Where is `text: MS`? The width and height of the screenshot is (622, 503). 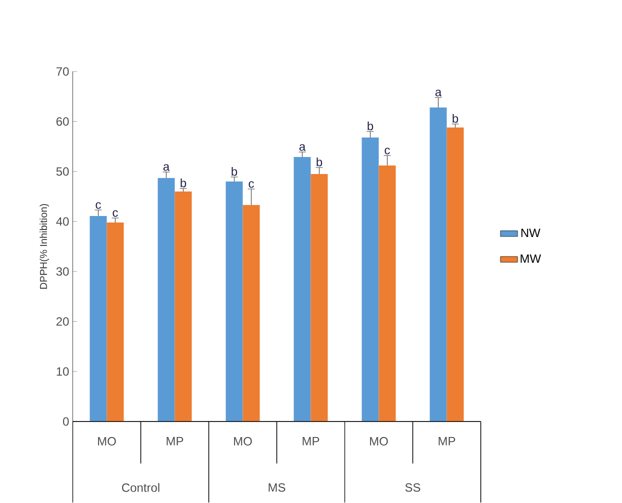 text: MS is located at coordinates (277, 487).